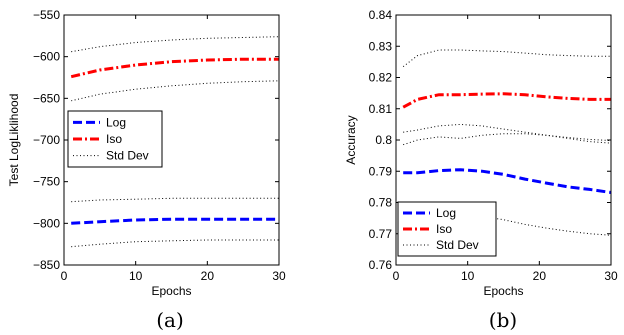 The height and width of the screenshot is (335, 624). I want to click on y-tick-label: −800, so click(46, 223).